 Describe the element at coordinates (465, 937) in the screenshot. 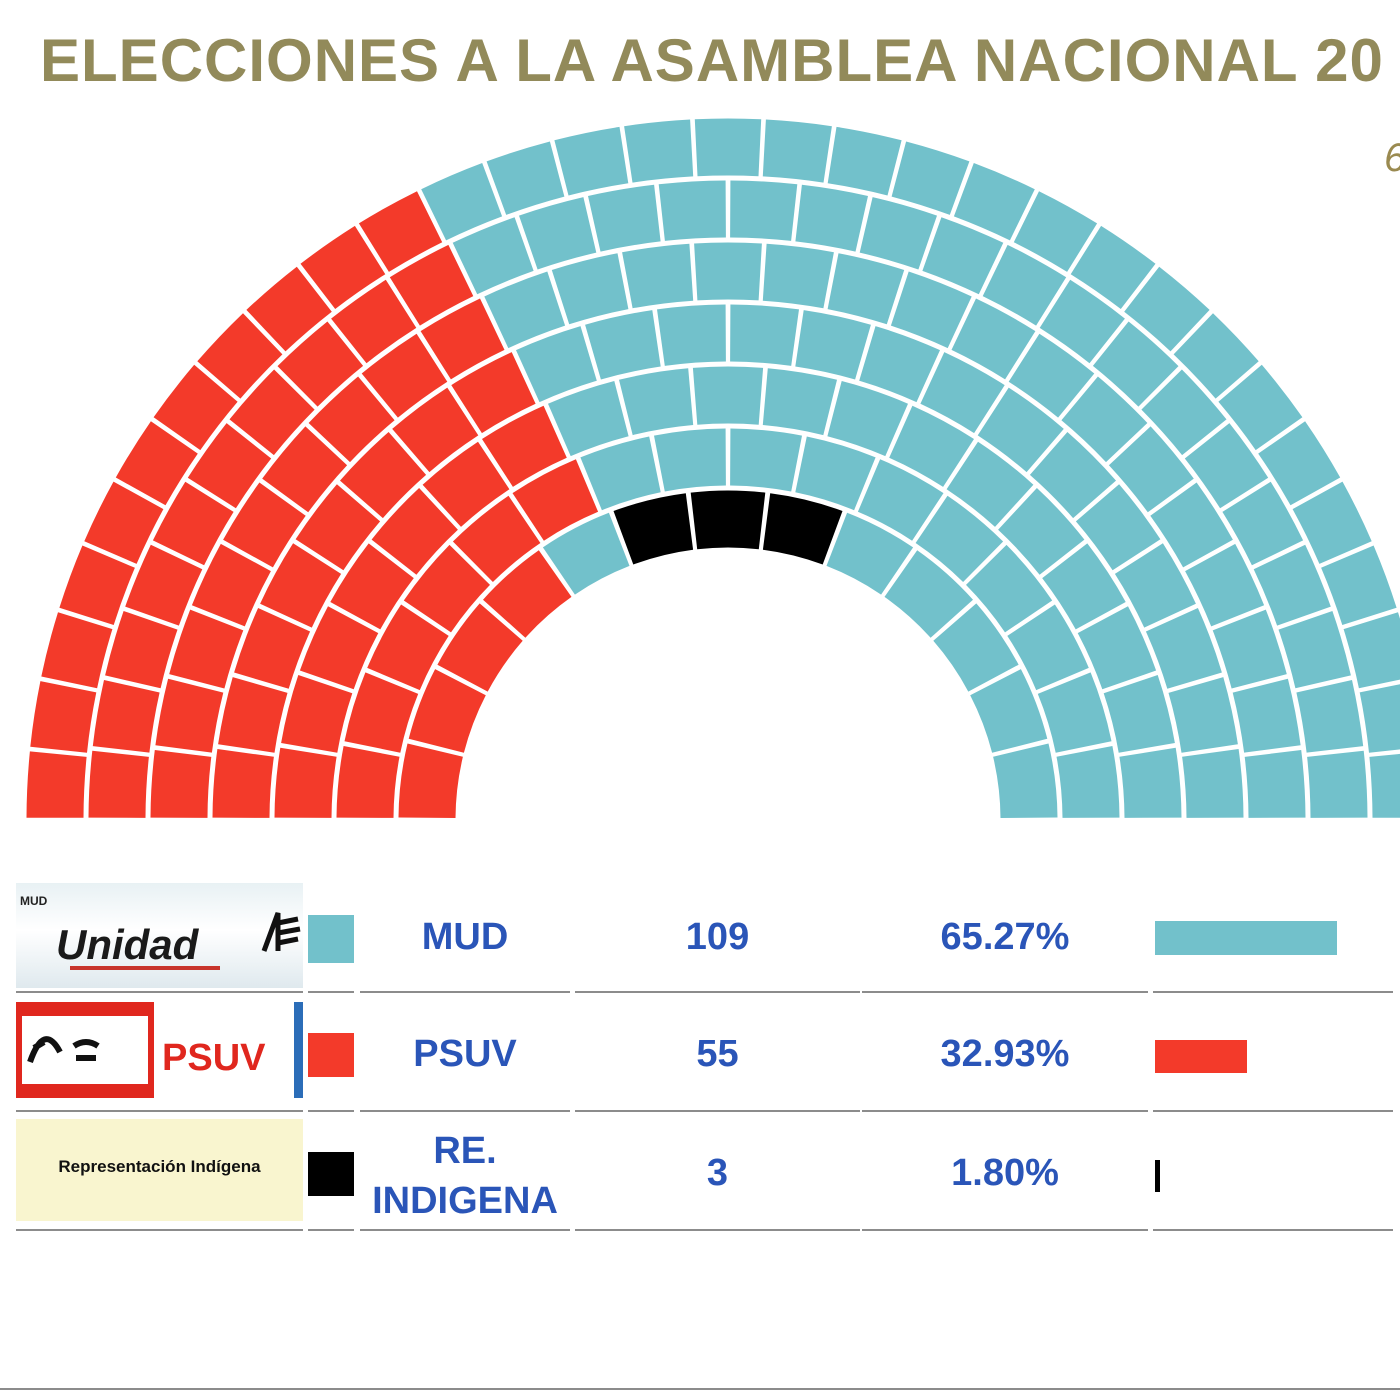

I see `party-name-mud: MUD` at that location.